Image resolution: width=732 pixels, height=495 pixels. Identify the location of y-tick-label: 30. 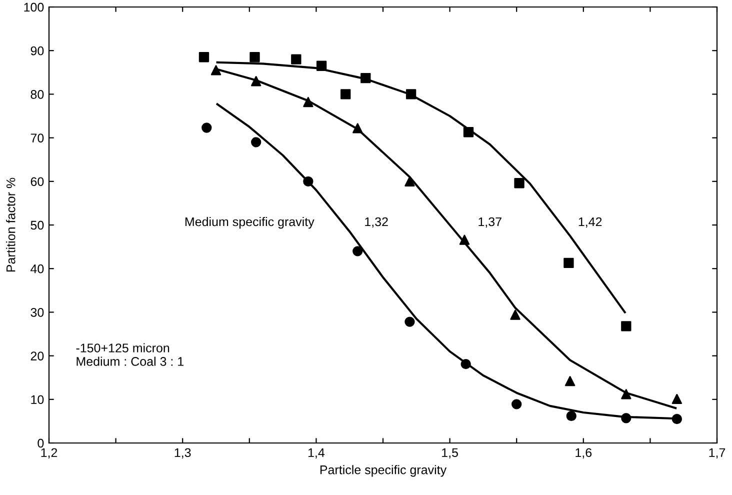
(37, 312).